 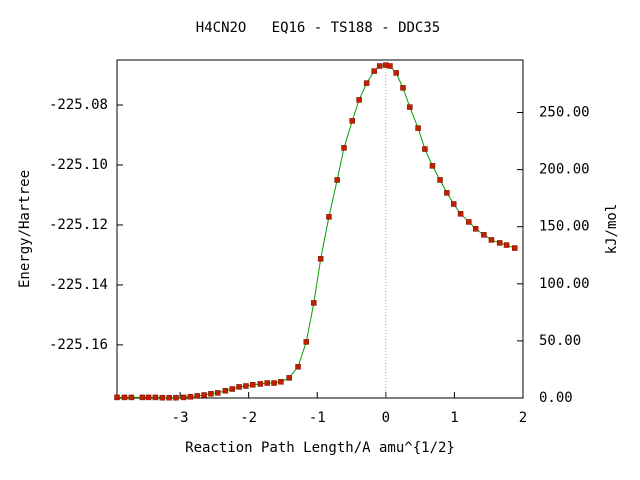 I want to click on y-tick-label: -225.10, so click(x=78, y=165).